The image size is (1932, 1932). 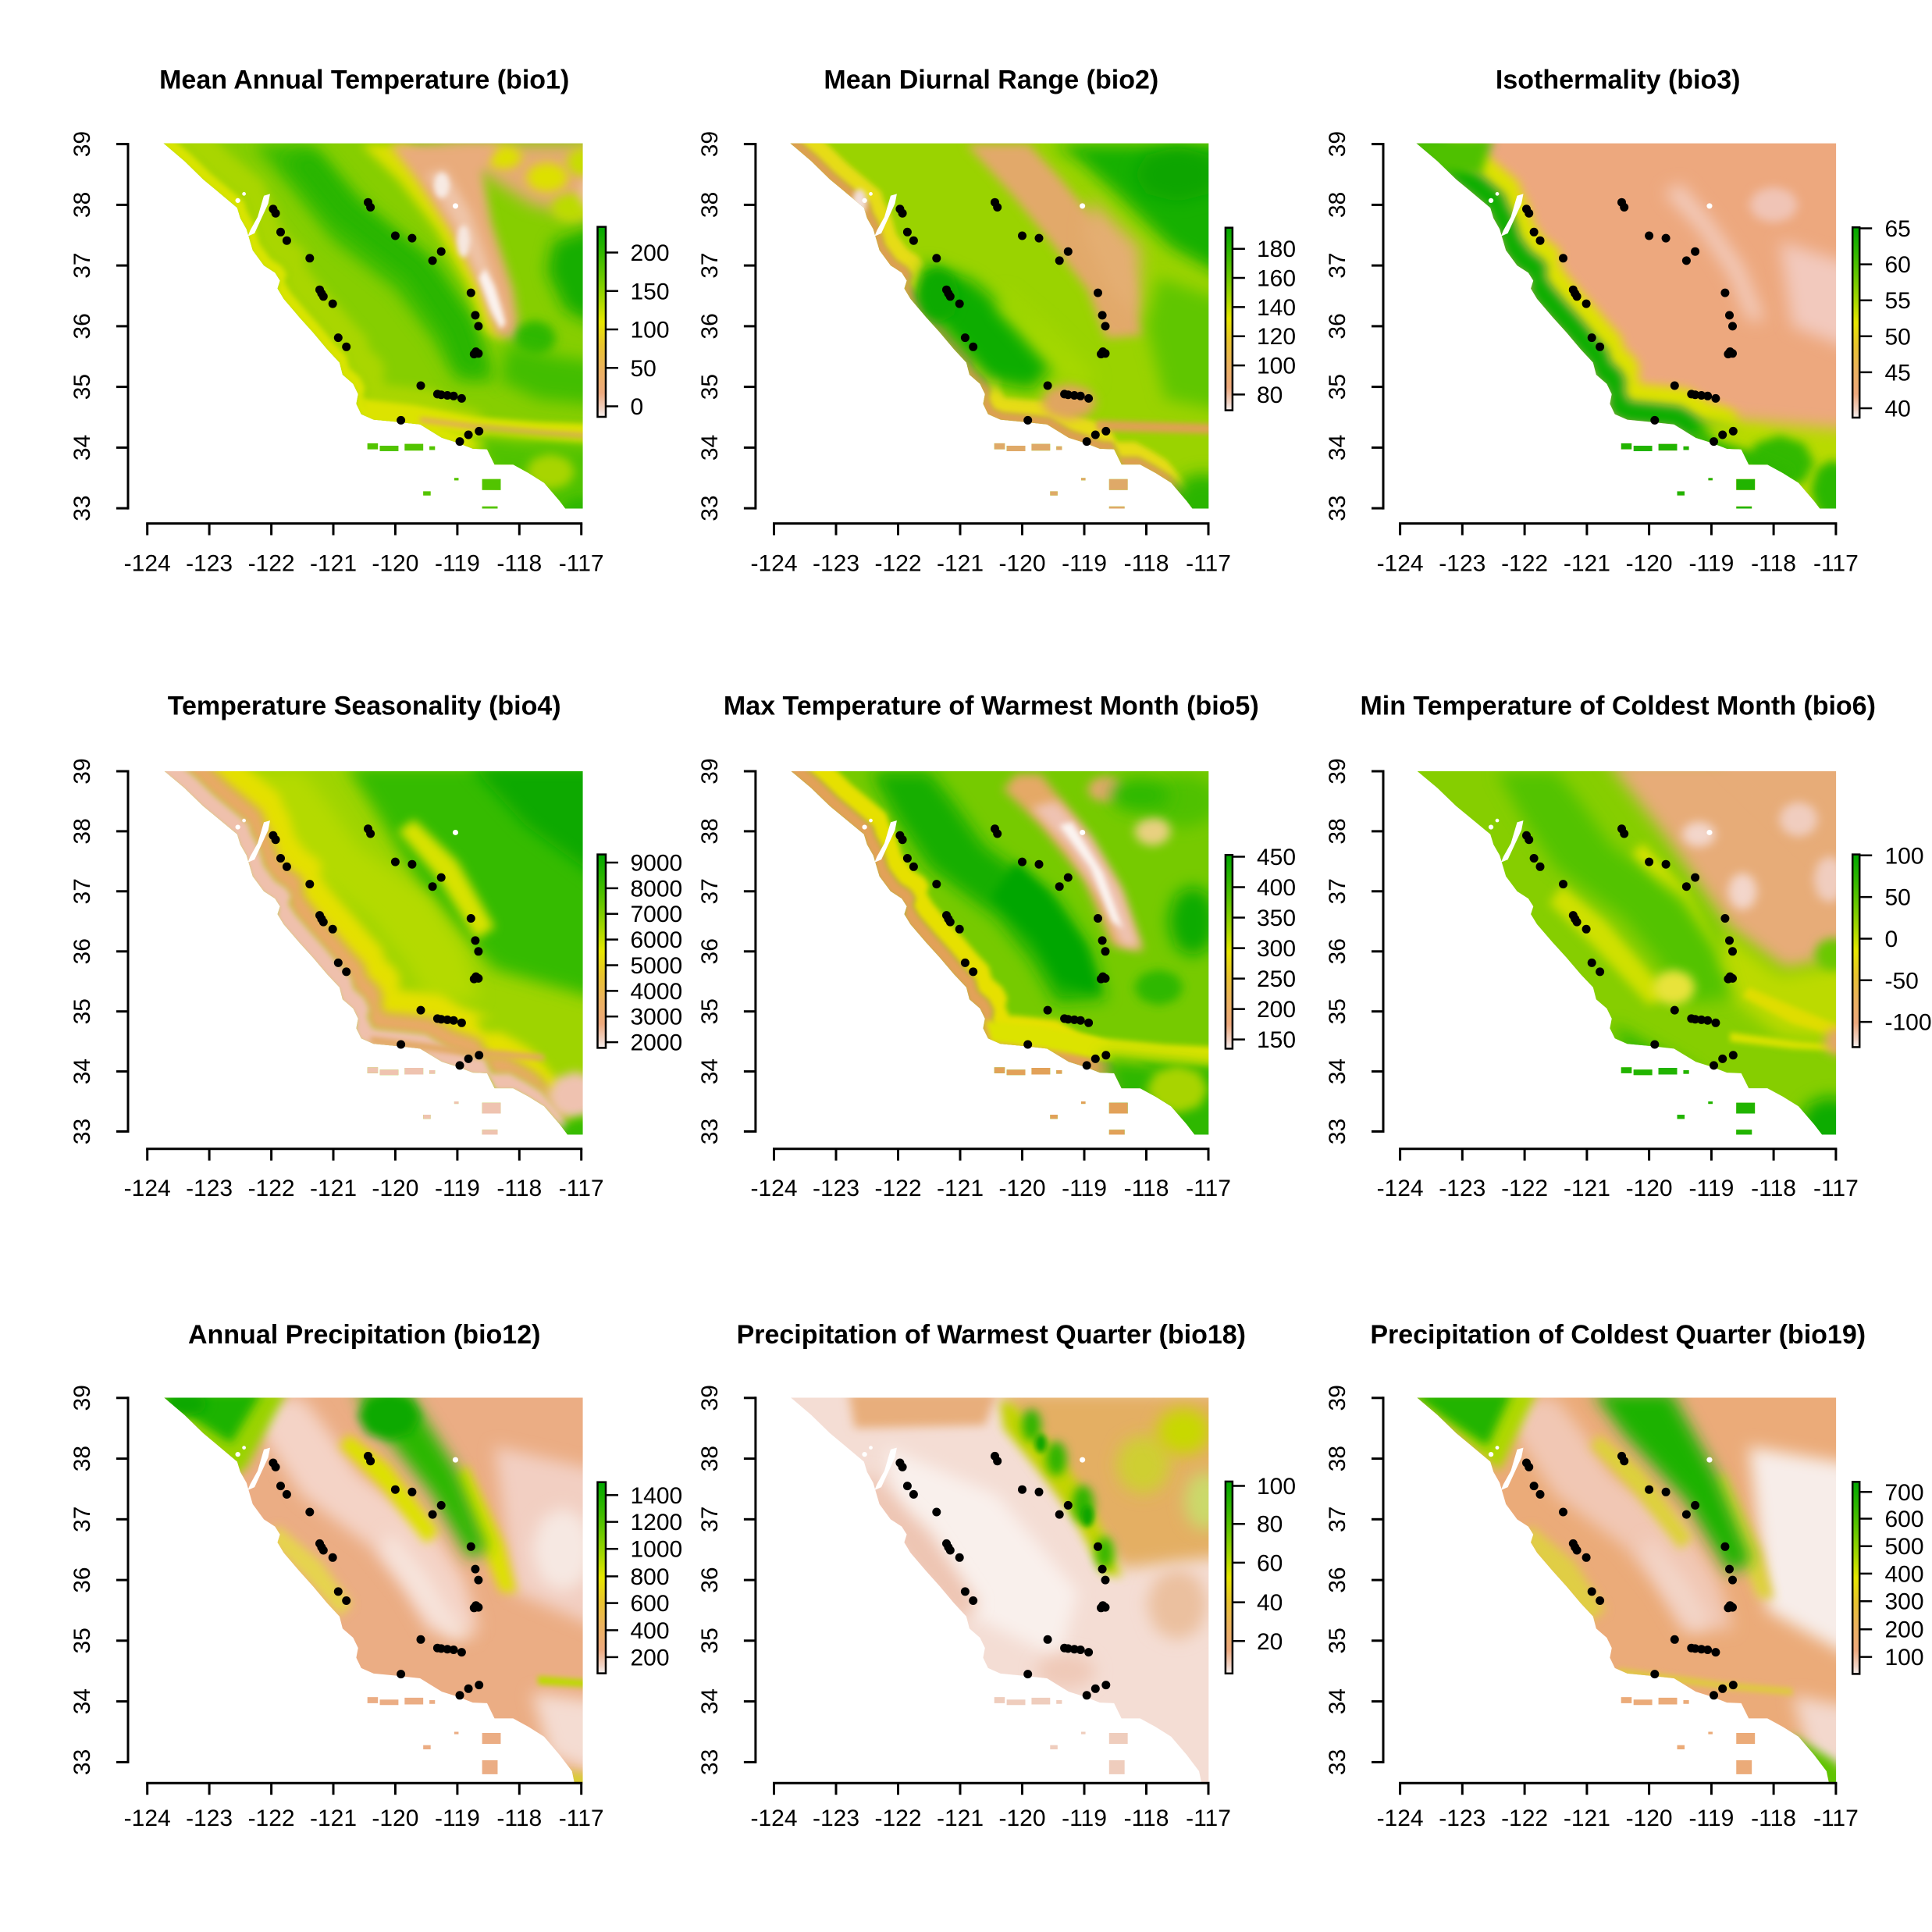 What do you see at coordinates (1904, 1547) in the screenshot?
I see `svg-text: 500` at bounding box center [1904, 1547].